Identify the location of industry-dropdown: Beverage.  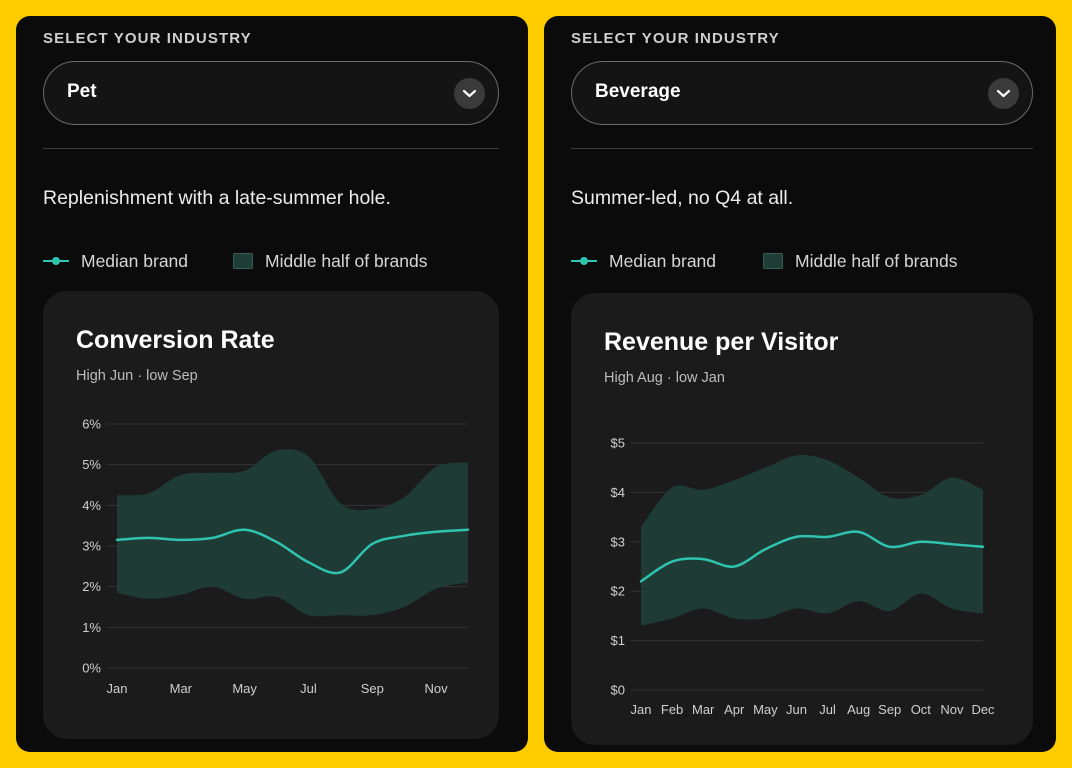
(802, 93).